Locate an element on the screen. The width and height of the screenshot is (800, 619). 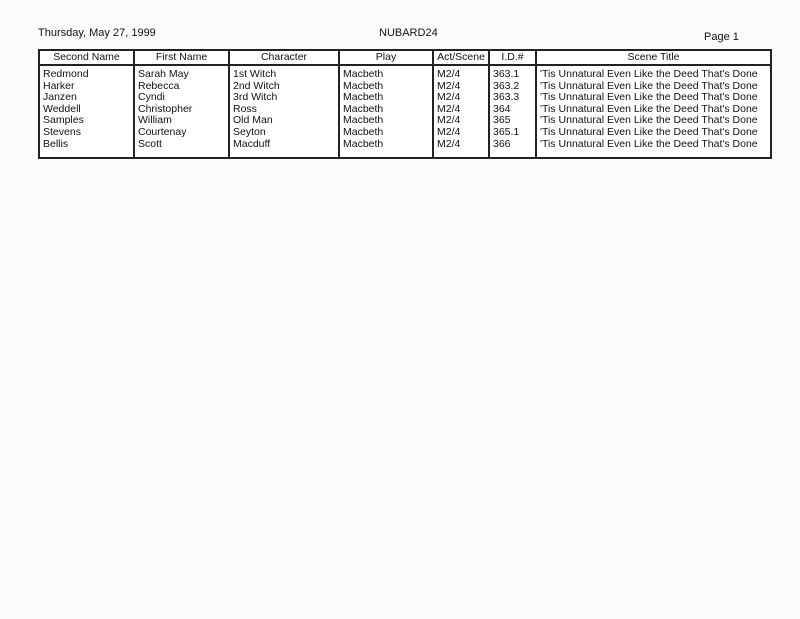
column-header: Second Name is located at coordinates (86, 58).